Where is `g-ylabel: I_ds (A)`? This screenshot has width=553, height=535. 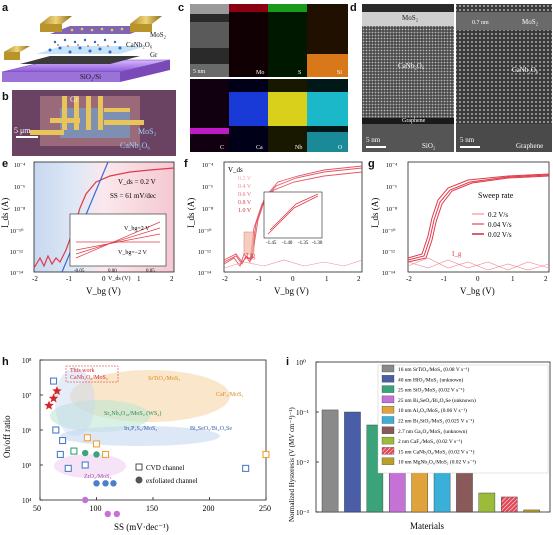
g-ylabel: I_ds (A) is located at coordinates (375, 213).